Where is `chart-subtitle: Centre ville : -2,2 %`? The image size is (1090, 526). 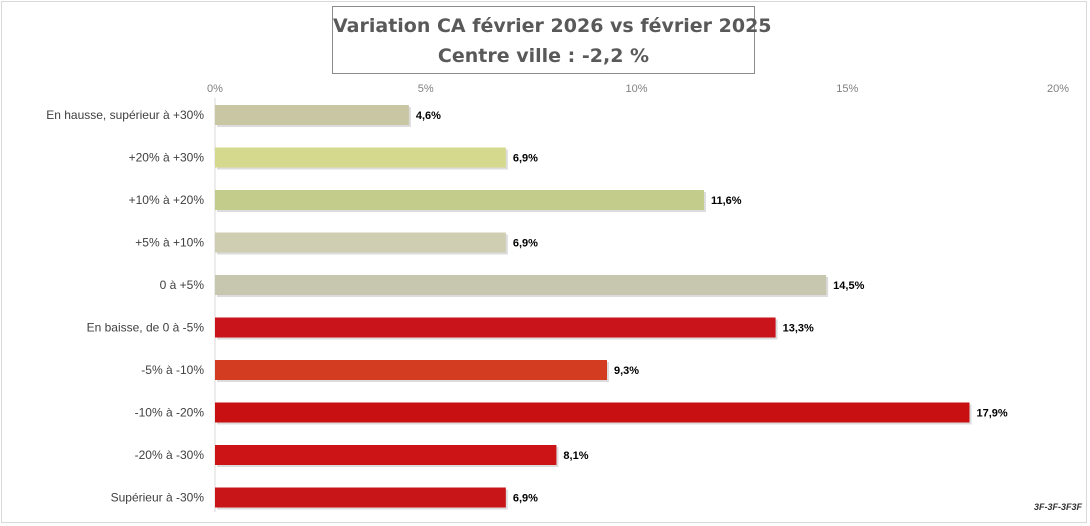 chart-subtitle: Centre ville : -2,2 % is located at coordinates (543, 56).